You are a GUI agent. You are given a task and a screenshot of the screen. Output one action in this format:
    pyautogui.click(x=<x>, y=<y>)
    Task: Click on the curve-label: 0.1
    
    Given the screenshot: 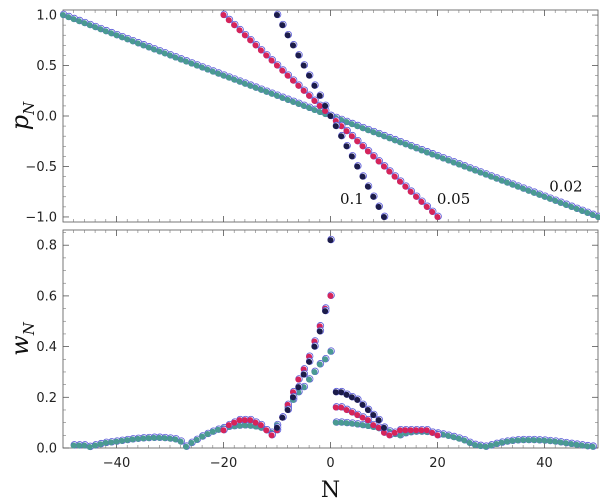 What is the action you would take?
    pyautogui.click(x=352, y=199)
    